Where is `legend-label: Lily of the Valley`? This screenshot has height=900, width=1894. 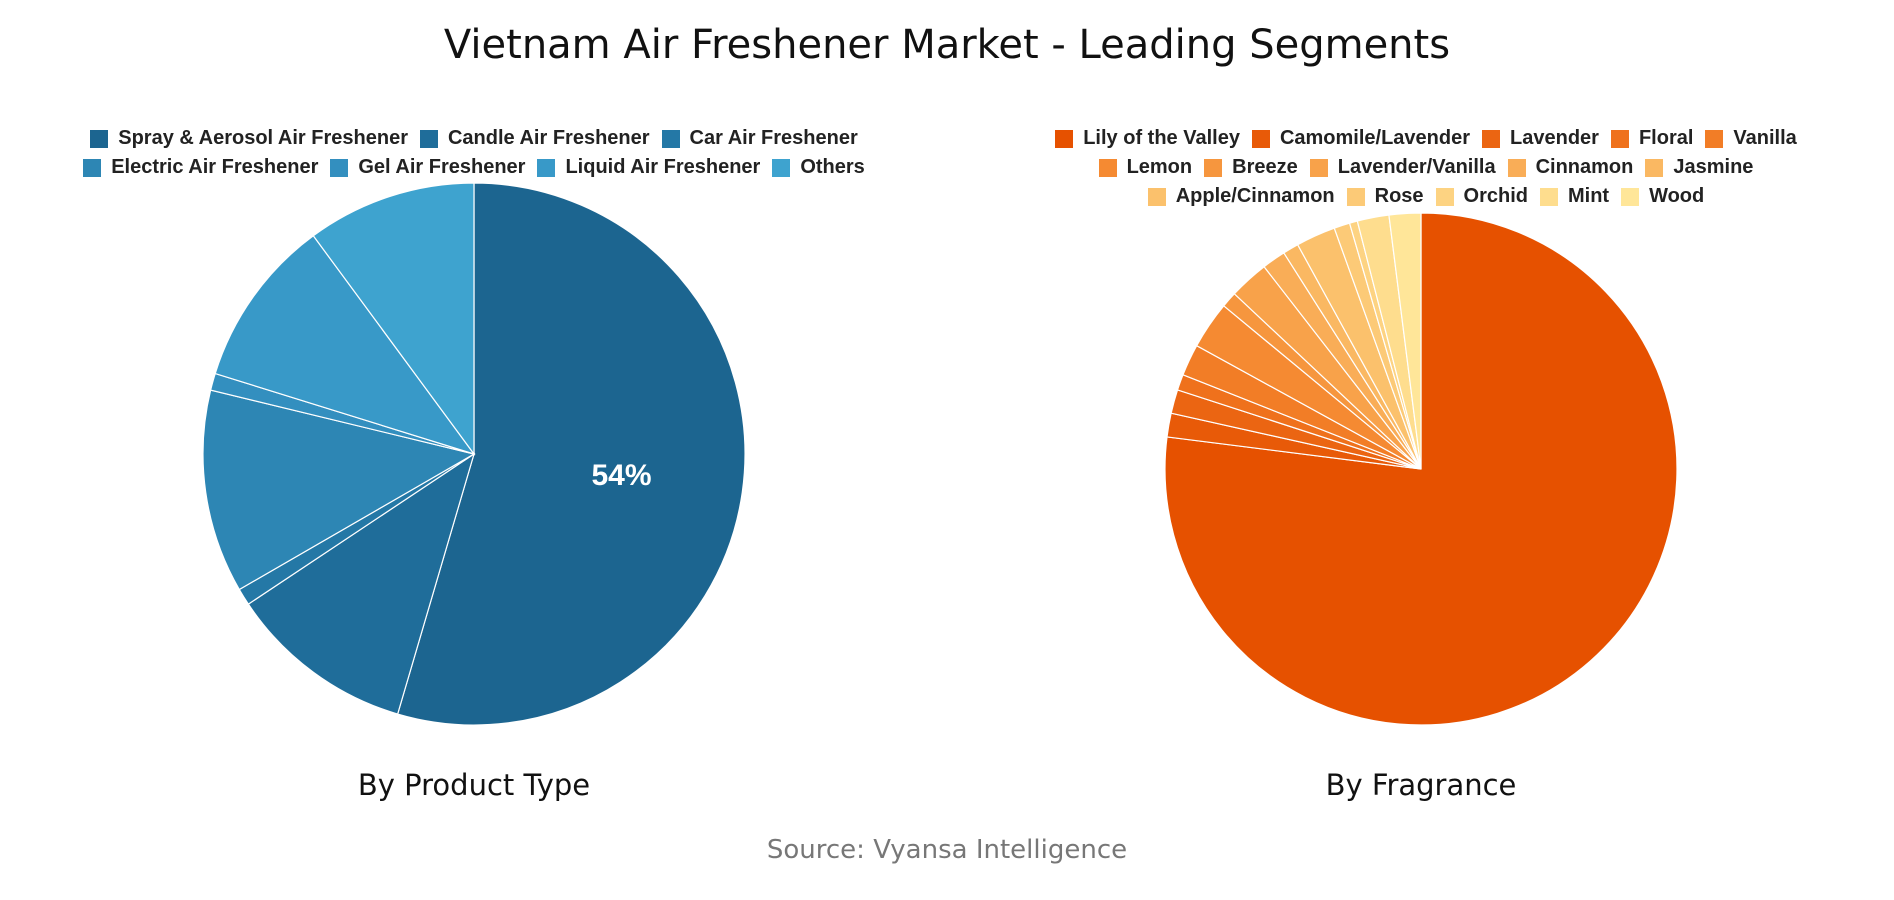
legend-label: Lily of the Valley is located at coordinates (1161, 138).